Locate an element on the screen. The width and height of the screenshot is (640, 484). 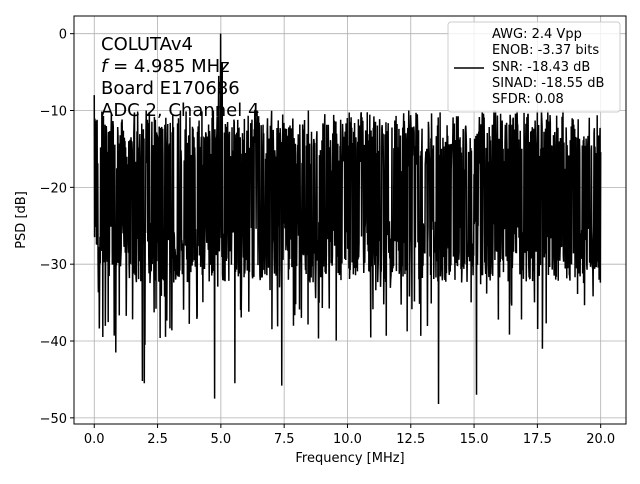
x-axis-label: Frequency [MHz] is located at coordinates (349, 458).